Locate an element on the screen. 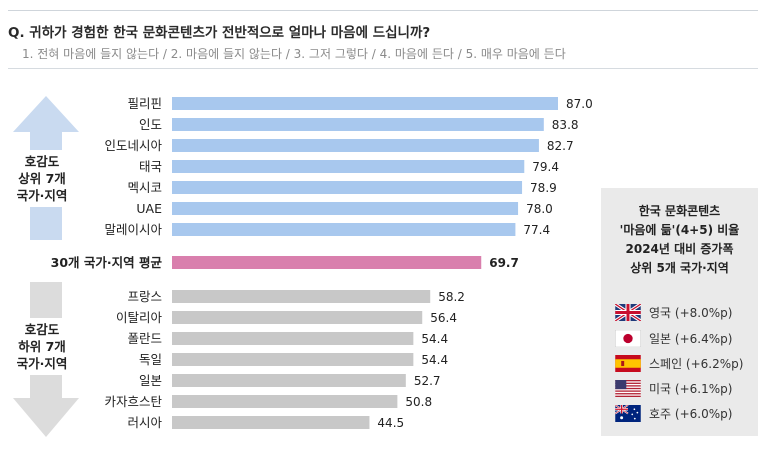 Image resolution: width=767 pixels, height=476 pixels. country-item-australia: 호주 (+6.0%p) is located at coordinates (673, 413).